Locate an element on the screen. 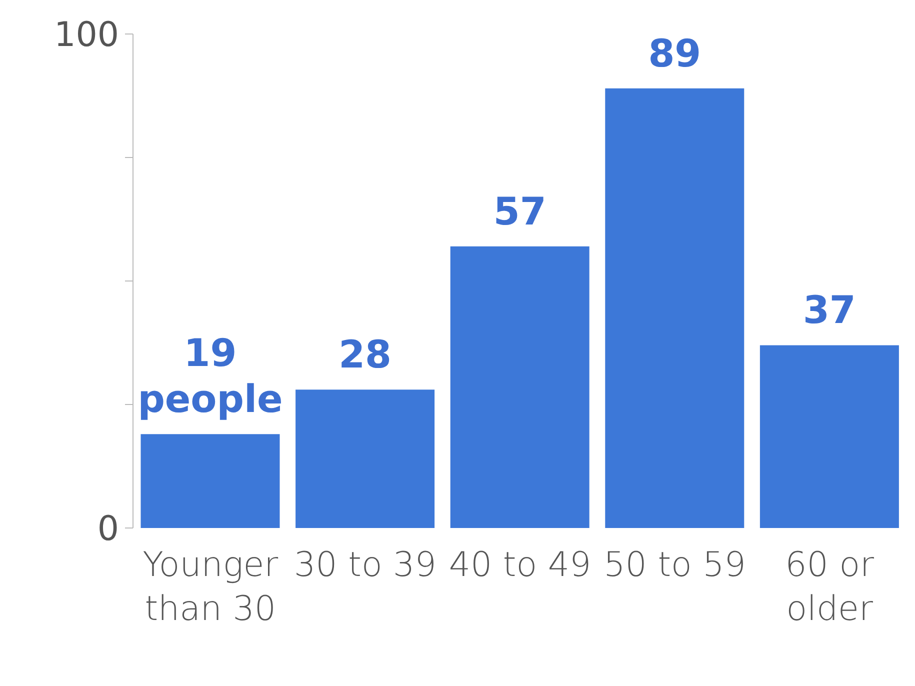  x-tick-label: 40 to 49 is located at coordinates (520, 565).